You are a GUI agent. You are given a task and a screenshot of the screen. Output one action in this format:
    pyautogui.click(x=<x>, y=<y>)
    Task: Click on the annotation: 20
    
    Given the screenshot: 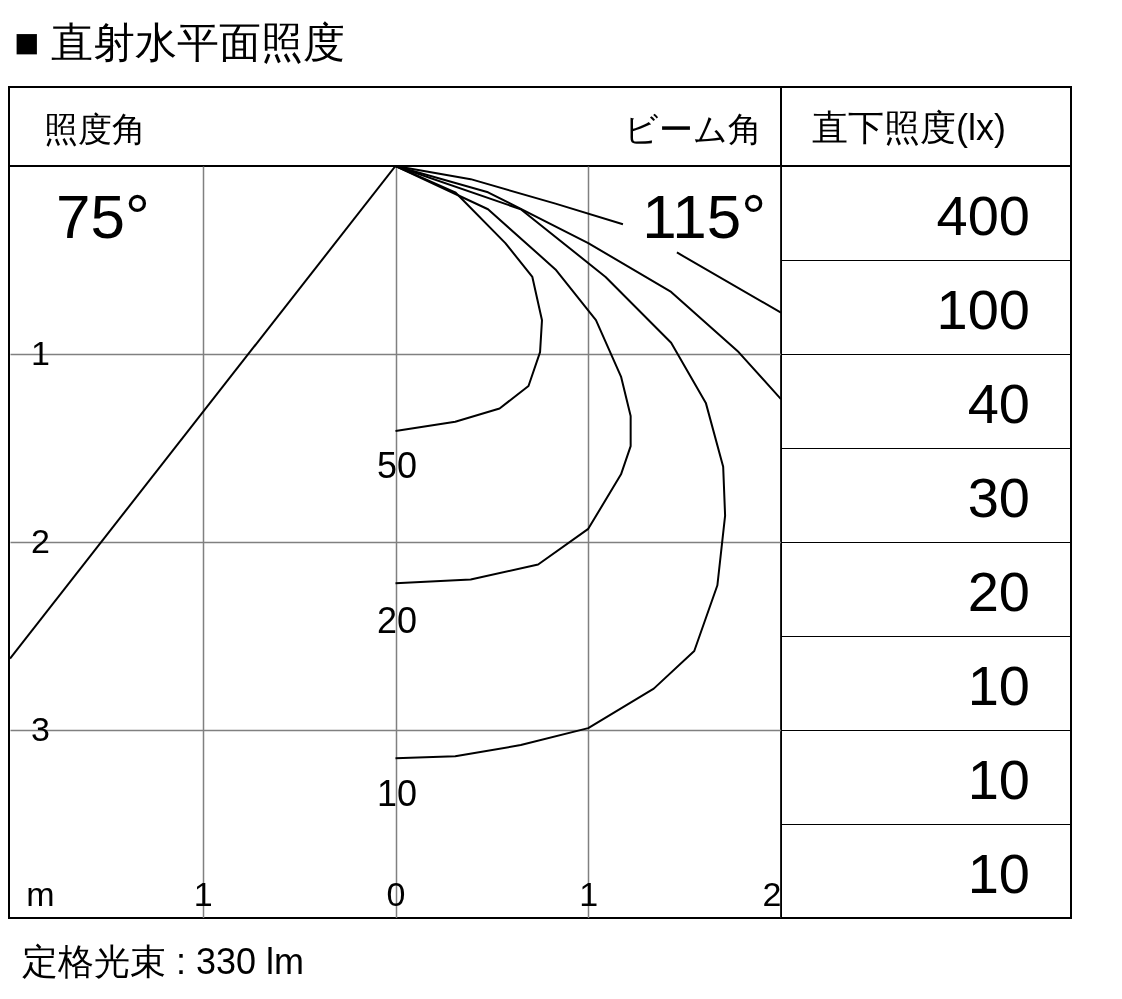 What is the action you would take?
    pyautogui.click(x=397, y=620)
    